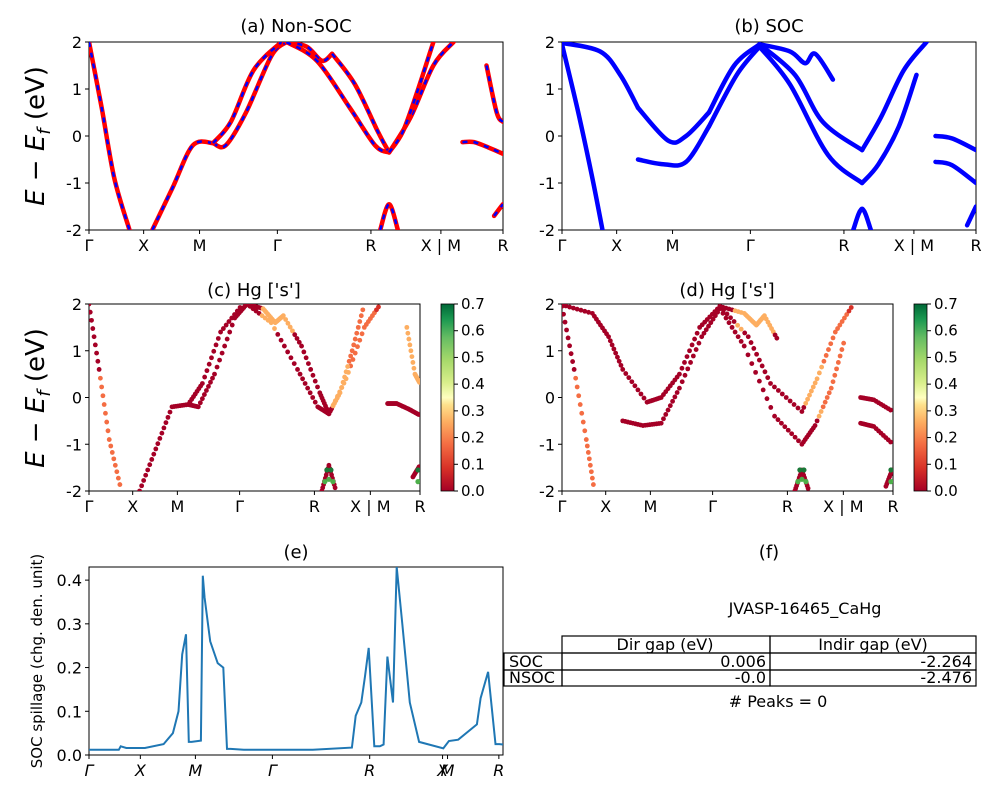 The image size is (1000, 800). Describe the element at coordinates (447, 397) in the screenshot. I see `panel-c-colorbar` at that location.